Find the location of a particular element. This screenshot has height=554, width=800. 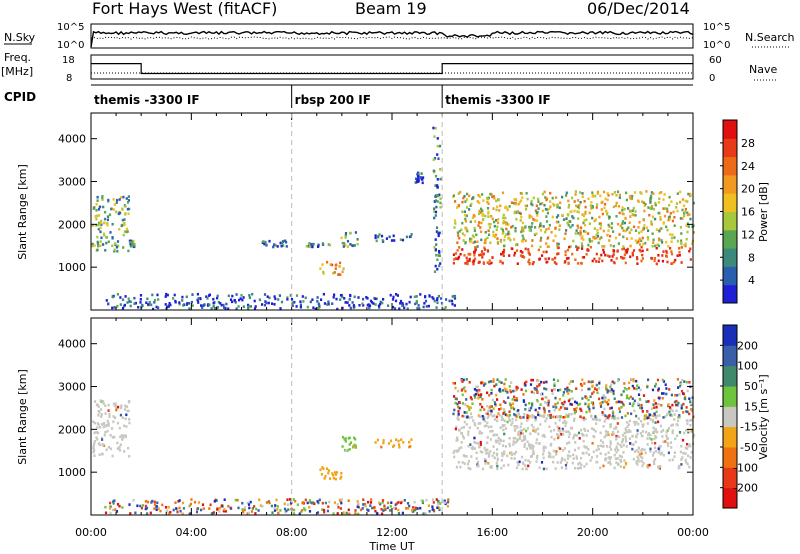

velocity-colorbar-tick-label: 15 is located at coordinates (751, 406).